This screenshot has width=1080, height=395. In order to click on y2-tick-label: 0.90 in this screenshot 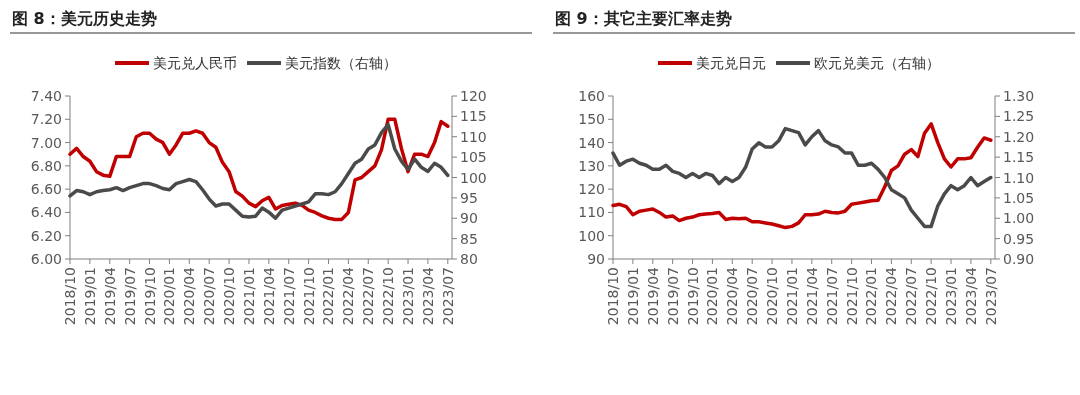, I will do `click(1019, 259)`.